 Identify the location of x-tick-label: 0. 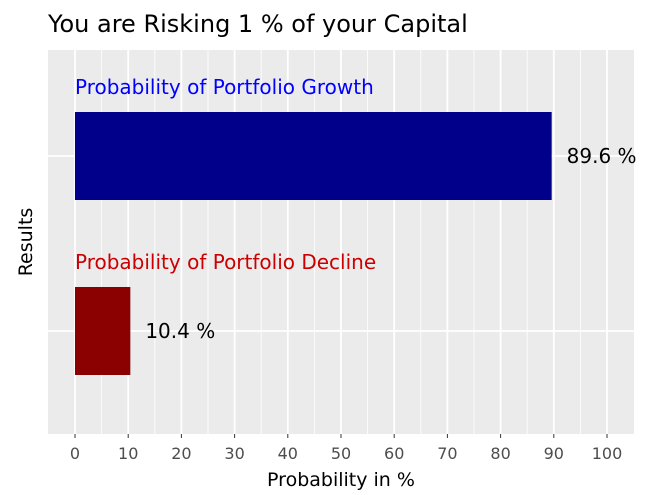
(75, 453).